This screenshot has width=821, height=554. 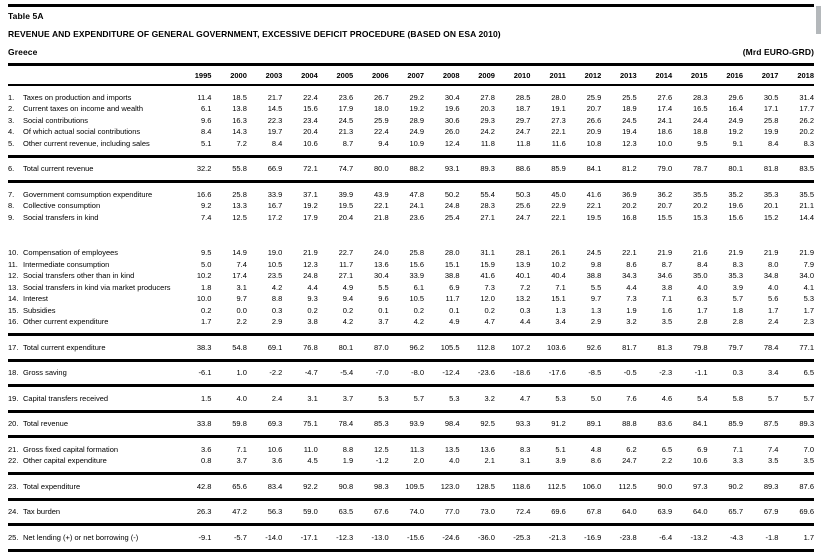 What do you see at coordinates (808, 310) in the screenshot?
I see `cell-value: 1.7` at bounding box center [808, 310].